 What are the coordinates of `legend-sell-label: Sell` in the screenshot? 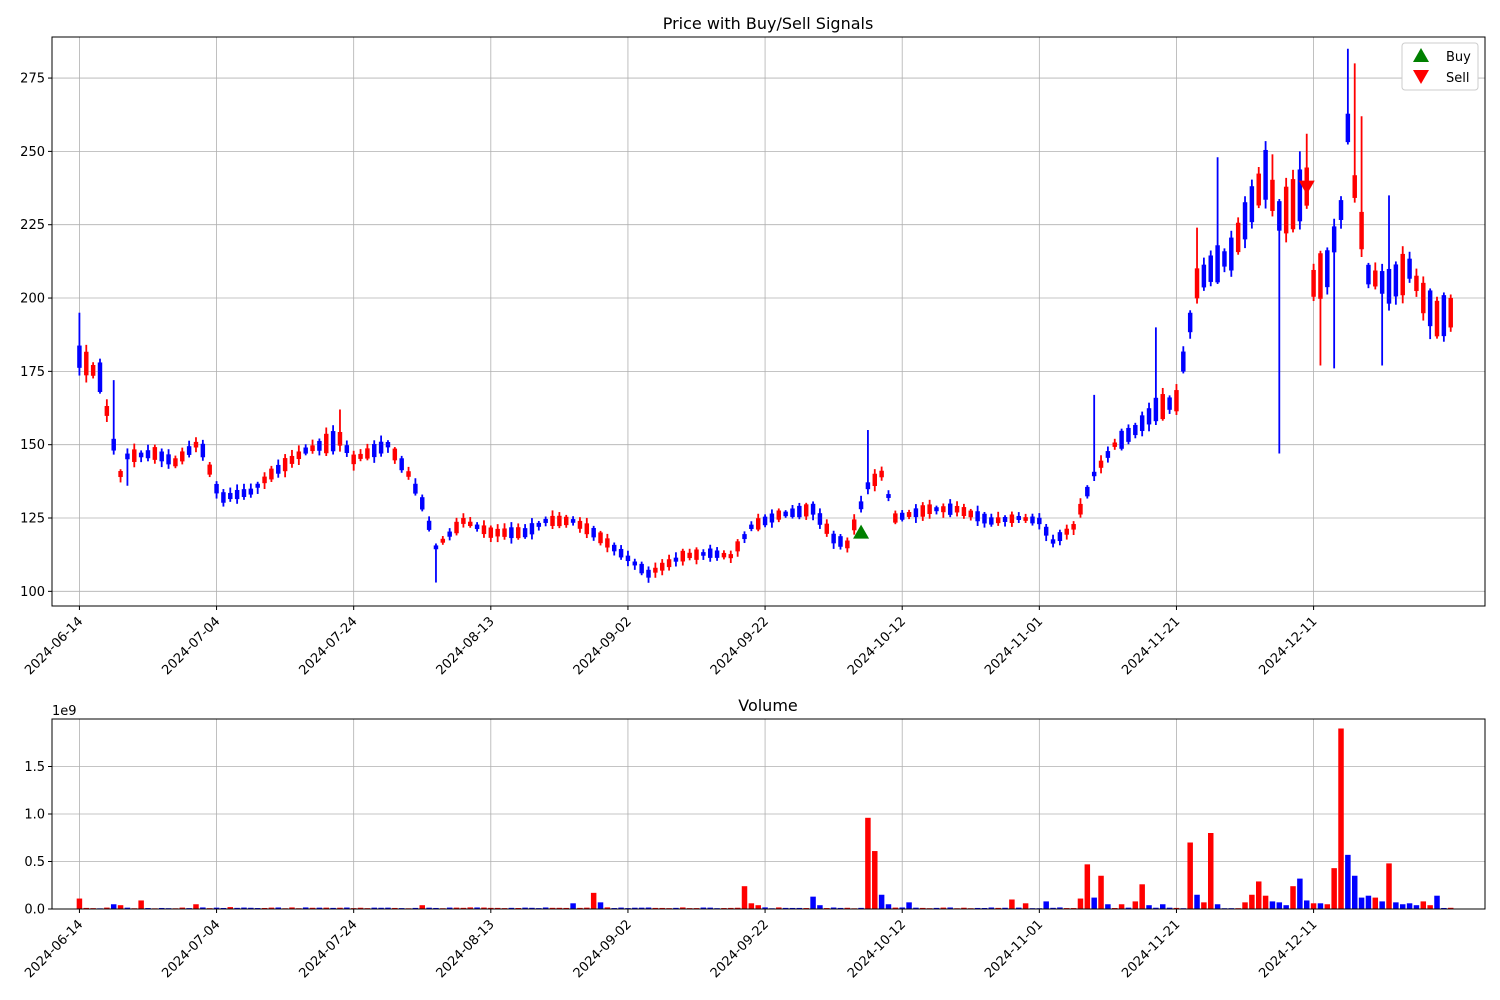 It's located at (1457, 78).